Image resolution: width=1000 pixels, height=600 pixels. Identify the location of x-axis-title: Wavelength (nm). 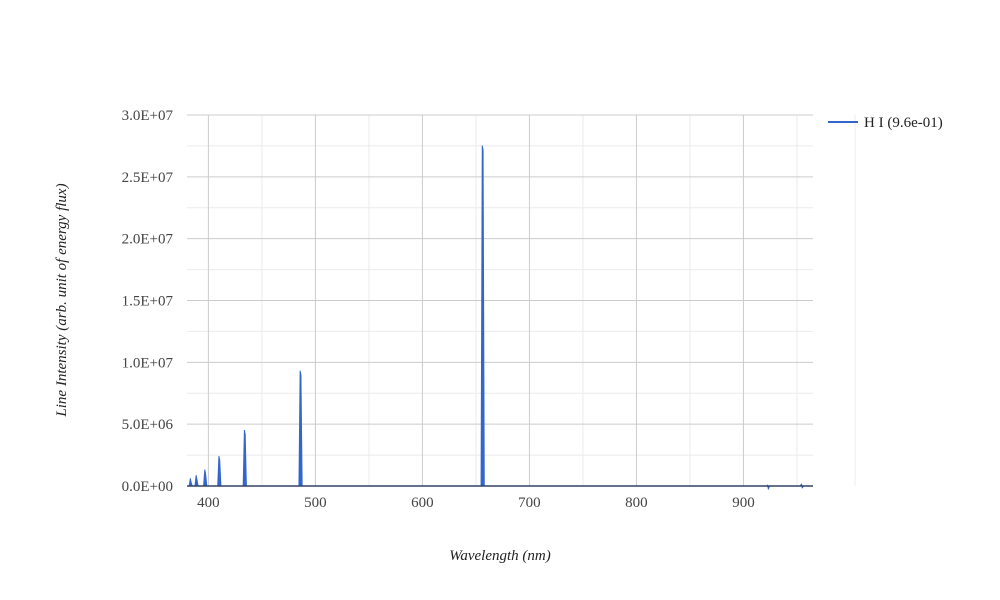
(500, 556).